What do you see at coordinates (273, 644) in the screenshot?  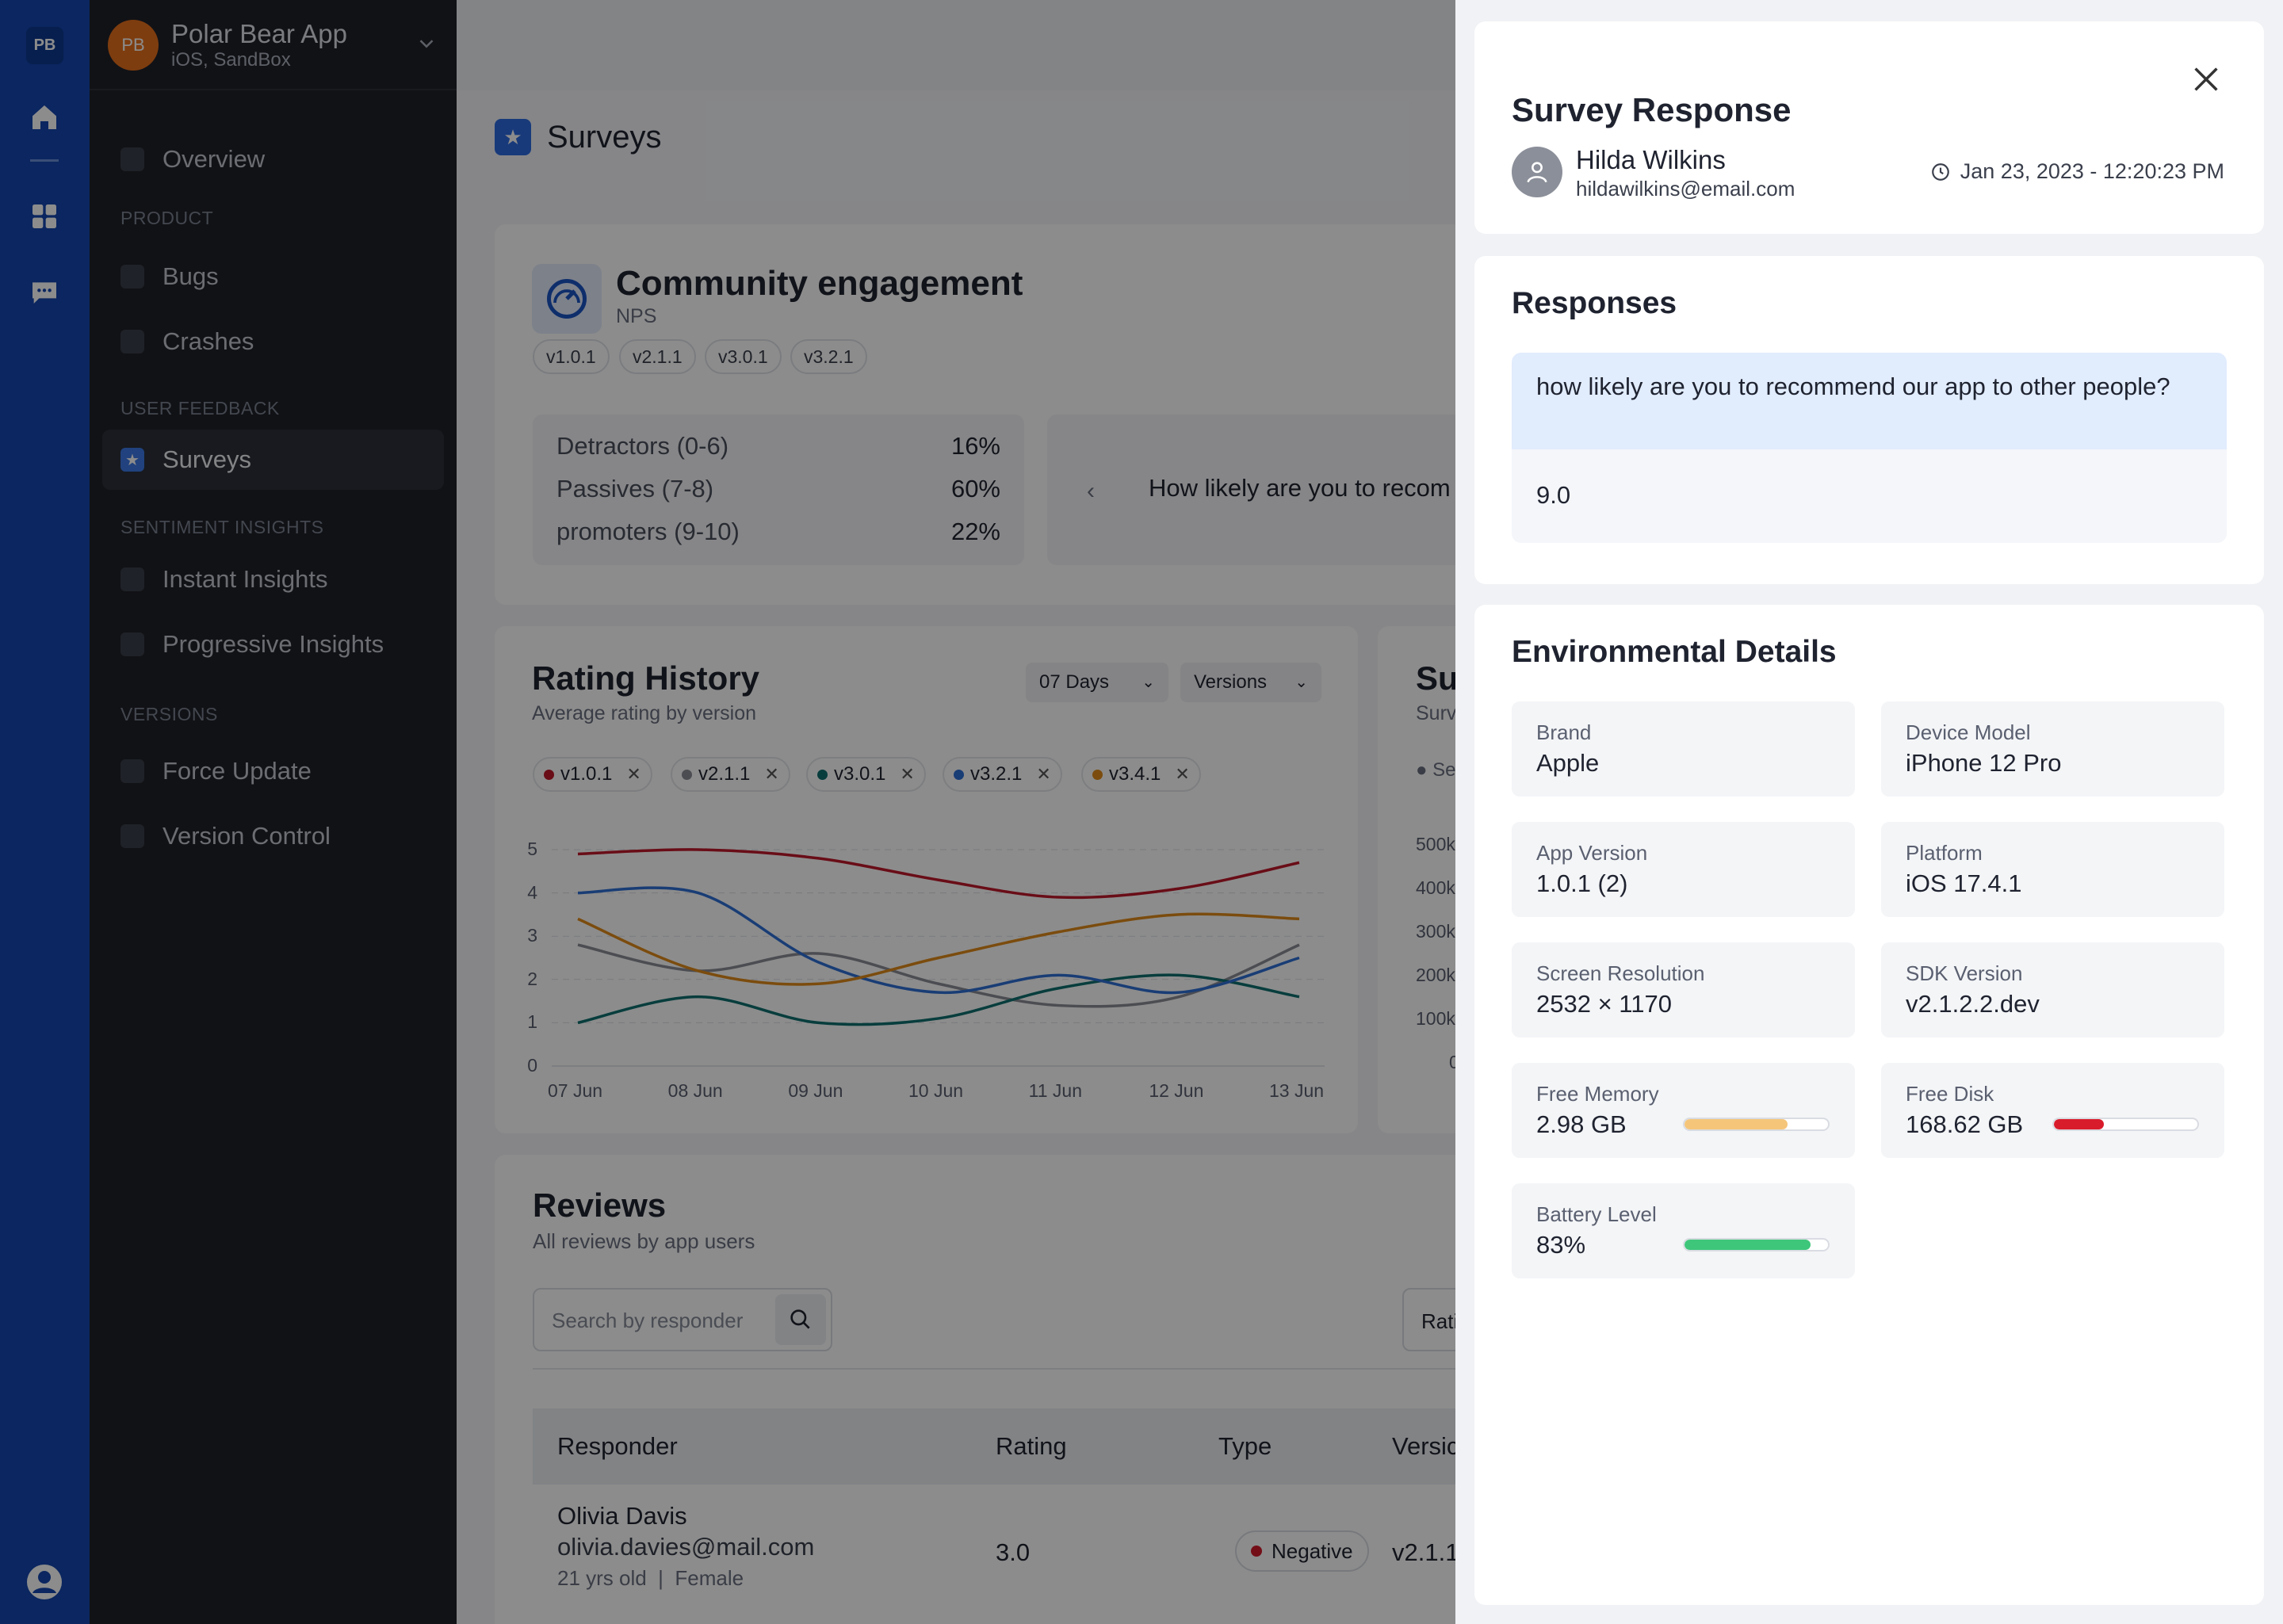 I see `sidebar-item-progressive-insights: Progressive Insights` at bounding box center [273, 644].